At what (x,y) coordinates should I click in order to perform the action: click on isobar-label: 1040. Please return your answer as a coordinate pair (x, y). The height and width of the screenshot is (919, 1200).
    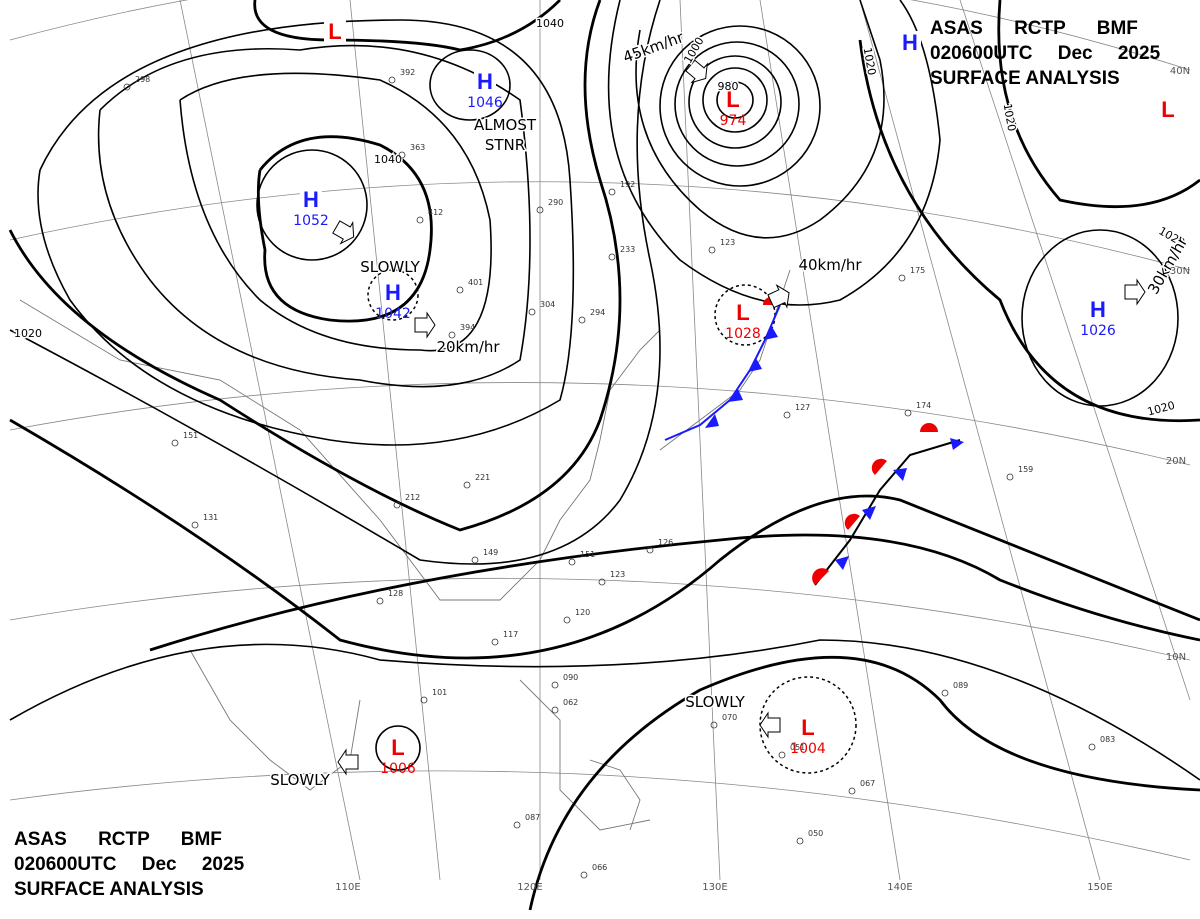
    Looking at the image, I should click on (388, 159).